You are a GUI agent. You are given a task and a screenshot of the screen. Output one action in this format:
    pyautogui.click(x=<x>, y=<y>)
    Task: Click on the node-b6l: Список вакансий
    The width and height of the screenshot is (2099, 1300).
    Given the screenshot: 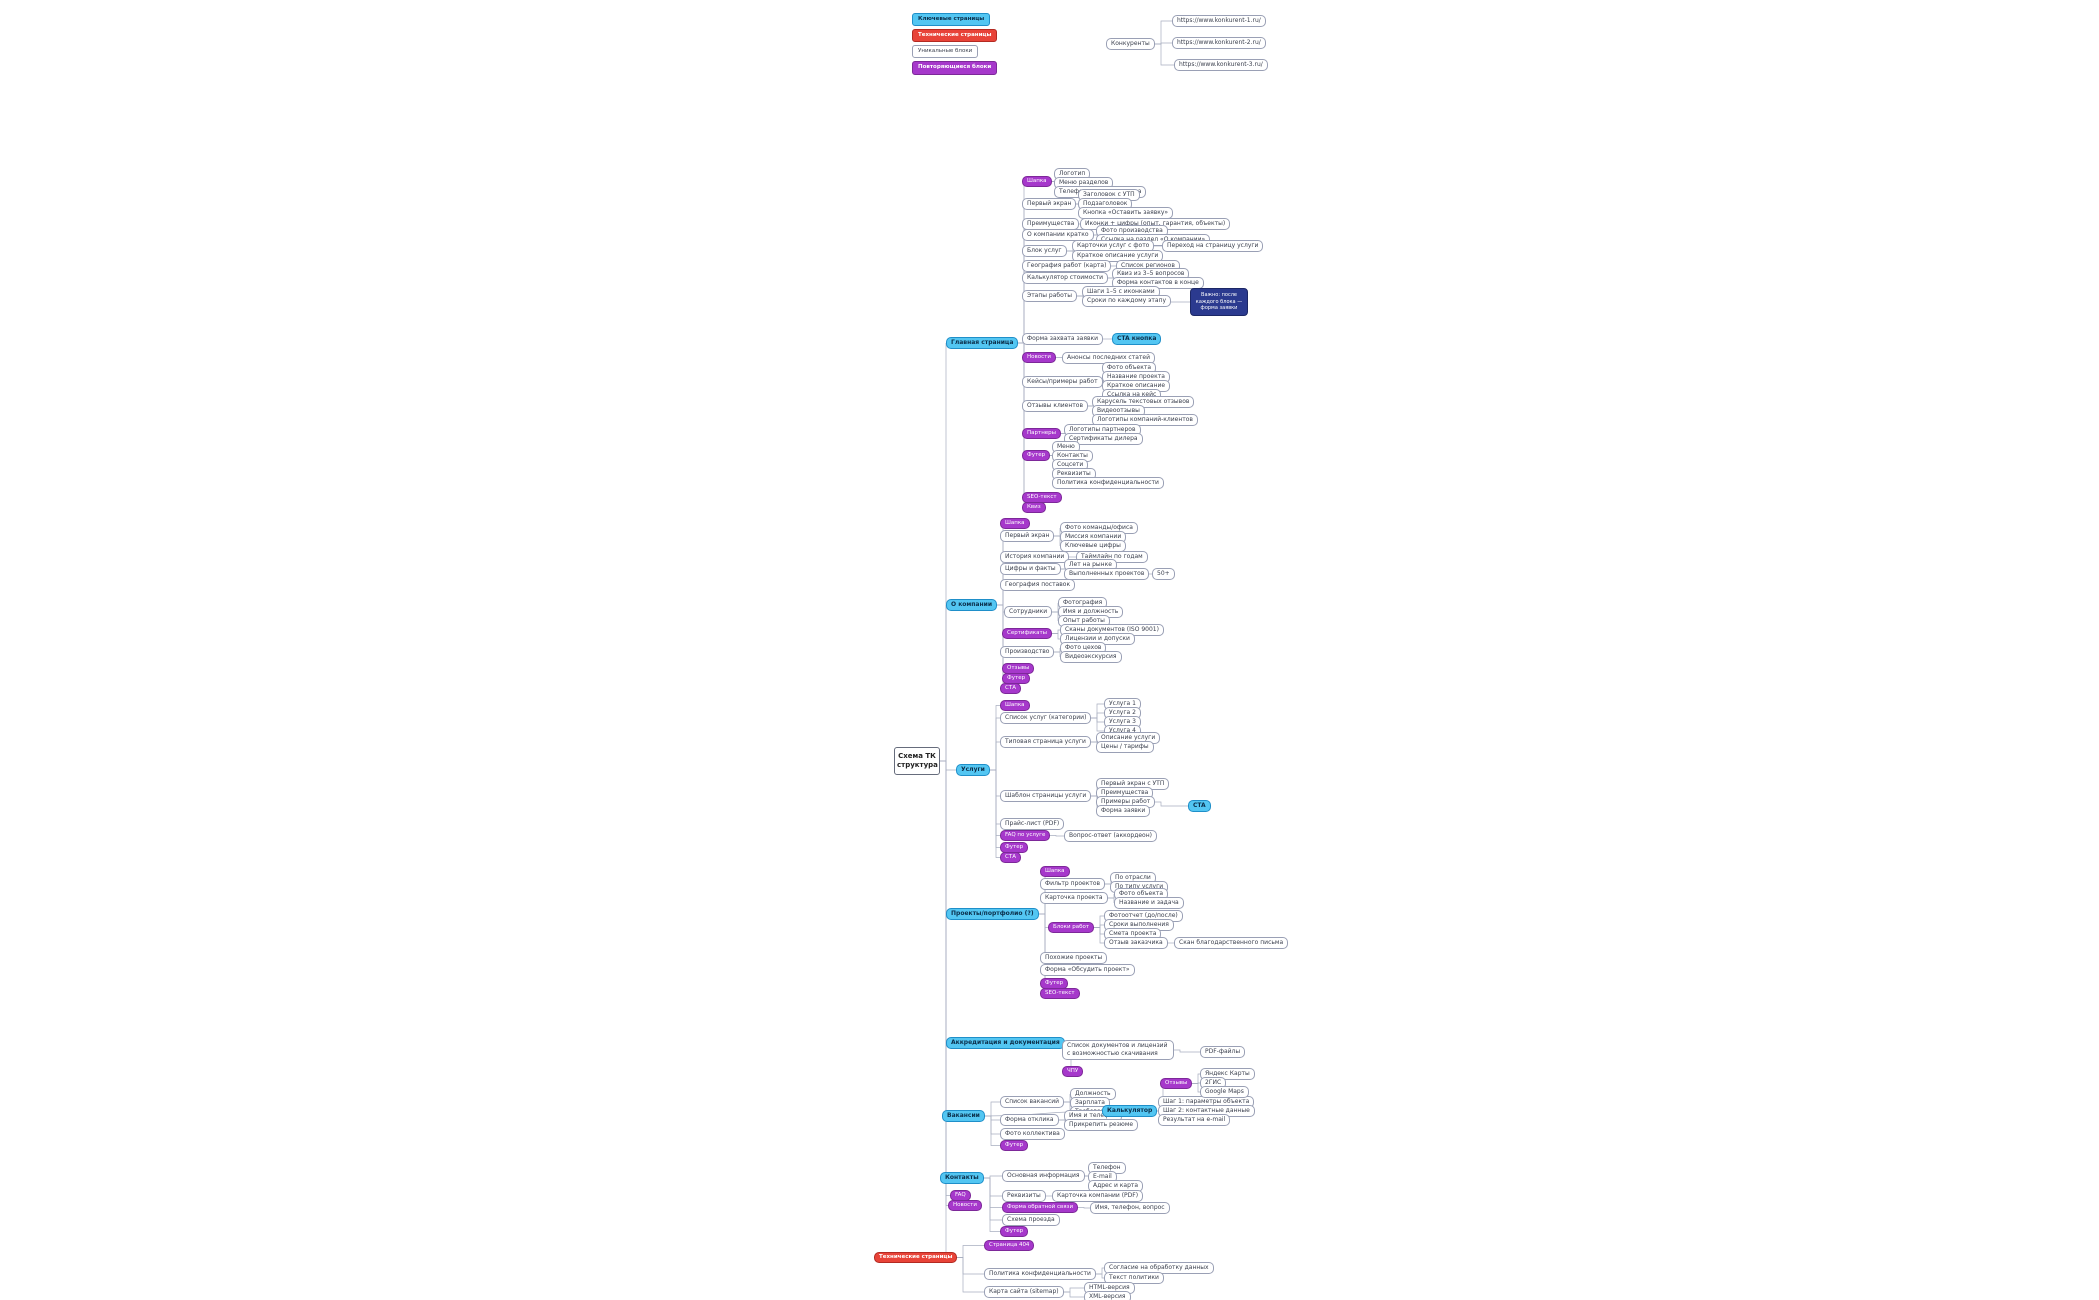 What is the action you would take?
    pyautogui.click(x=1032, y=1102)
    